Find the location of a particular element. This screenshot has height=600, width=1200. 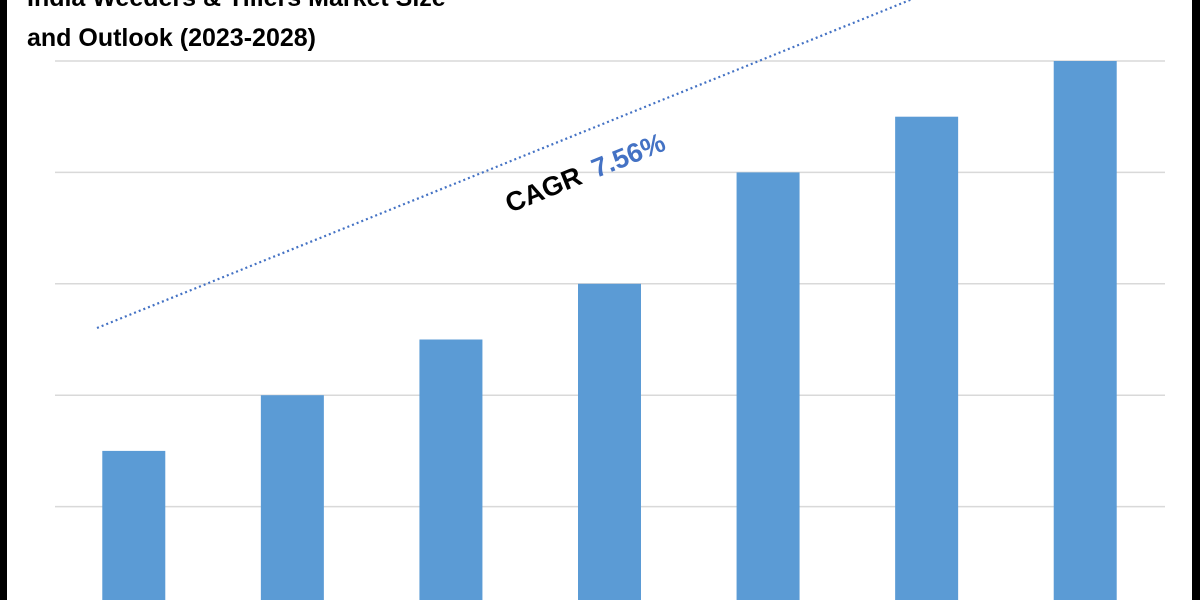

chart-title-line-2: and Outlook (2023-2028) is located at coordinates (171, 38).